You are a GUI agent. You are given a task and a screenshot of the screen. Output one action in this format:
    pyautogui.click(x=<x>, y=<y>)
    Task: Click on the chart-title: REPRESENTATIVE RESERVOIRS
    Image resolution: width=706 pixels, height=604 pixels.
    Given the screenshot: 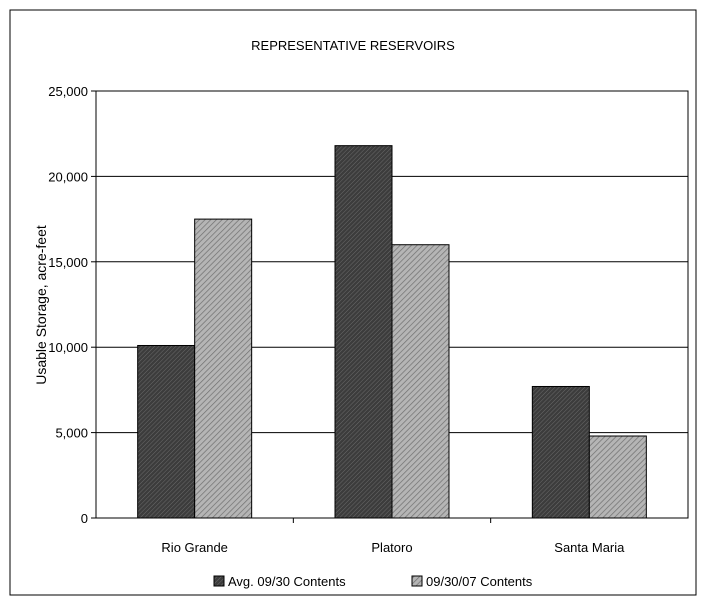 What is the action you would take?
    pyautogui.click(x=353, y=45)
    